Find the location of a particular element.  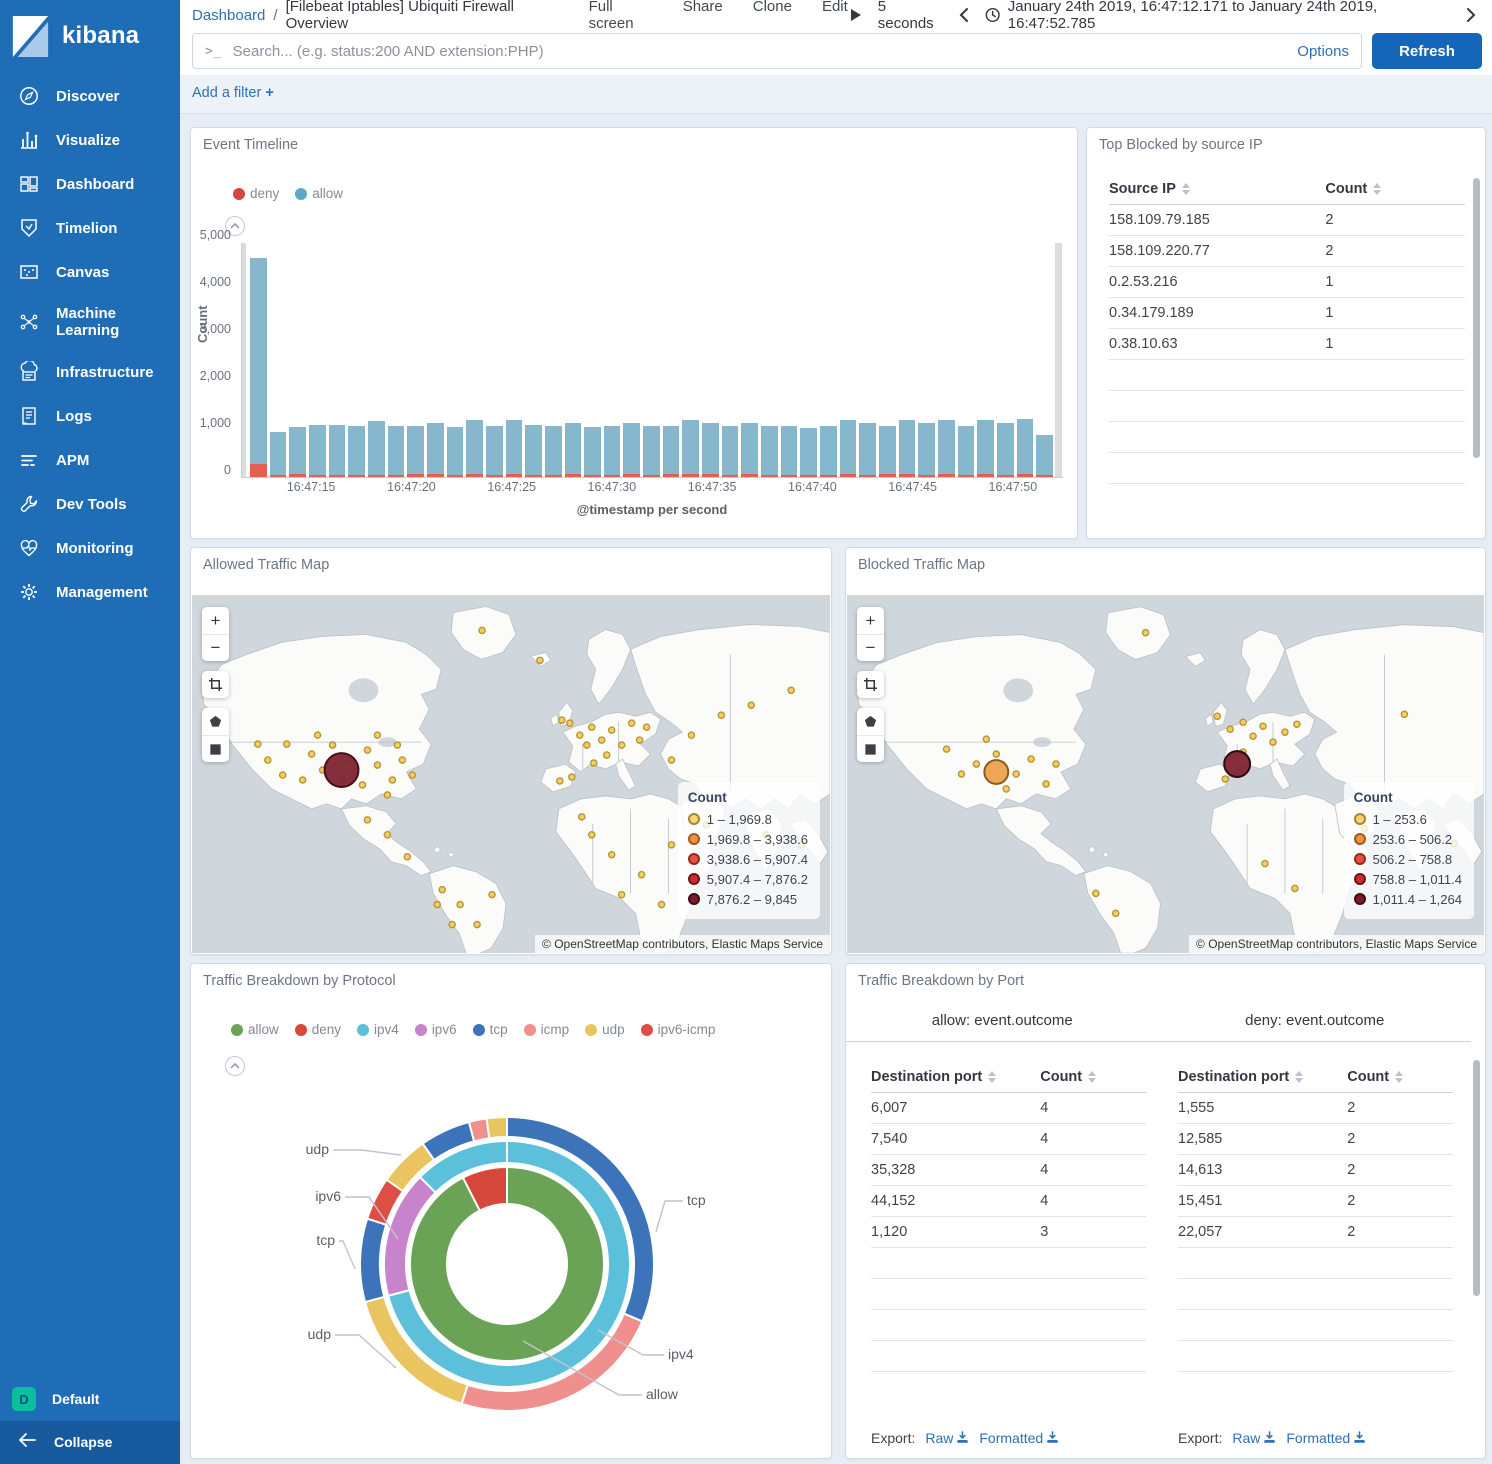

export-formatted-link: Formatted is located at coordinates (1326, 1438).